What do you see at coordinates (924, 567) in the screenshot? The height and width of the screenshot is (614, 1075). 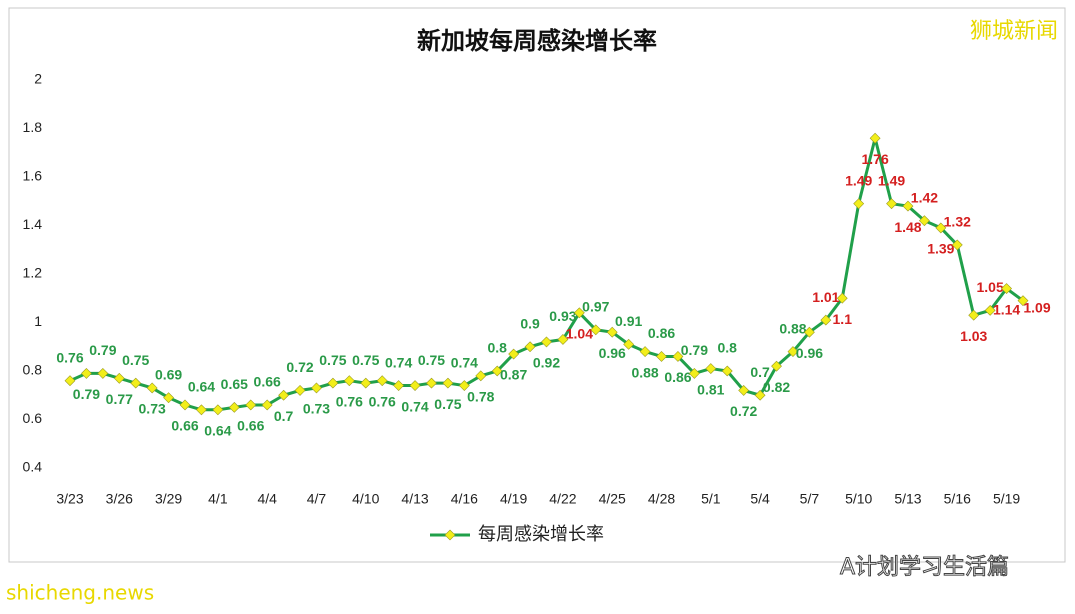 I see `wechat-credit: A计划学习生活篇` at bounding box center [924, 567].